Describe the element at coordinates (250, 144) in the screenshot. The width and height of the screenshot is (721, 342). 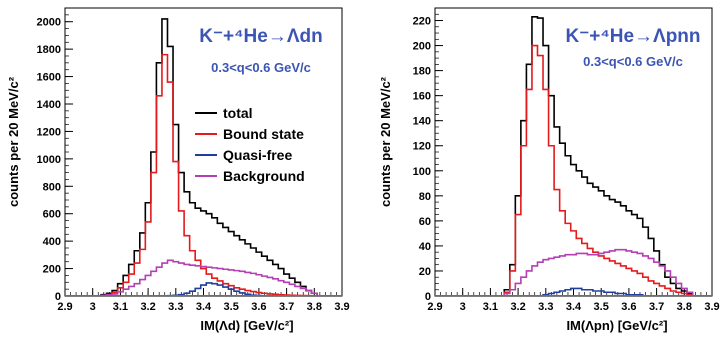
I see `legend: total Bound state Quasi-free Background` at that location.